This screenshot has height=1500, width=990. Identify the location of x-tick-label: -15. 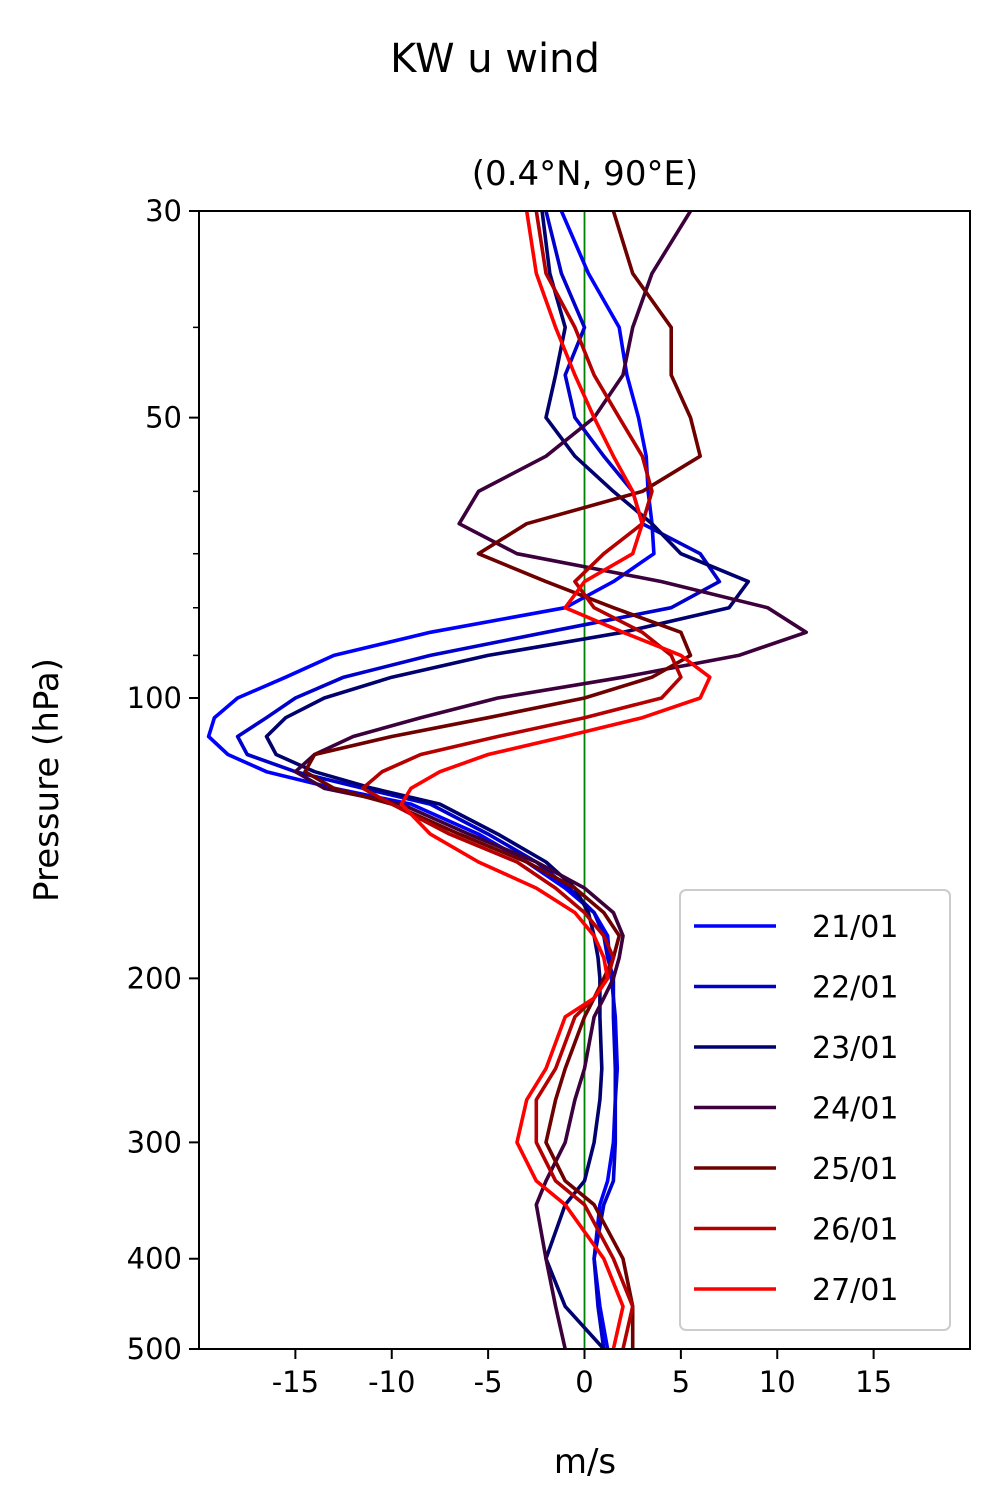
(295, 1382).